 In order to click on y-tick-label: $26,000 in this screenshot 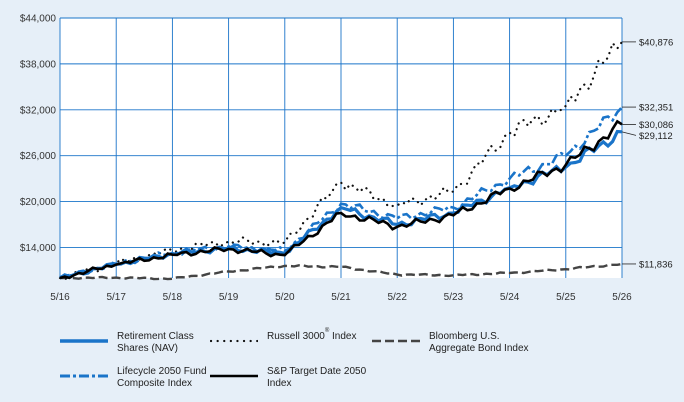, I will do `click(38, 156)`.